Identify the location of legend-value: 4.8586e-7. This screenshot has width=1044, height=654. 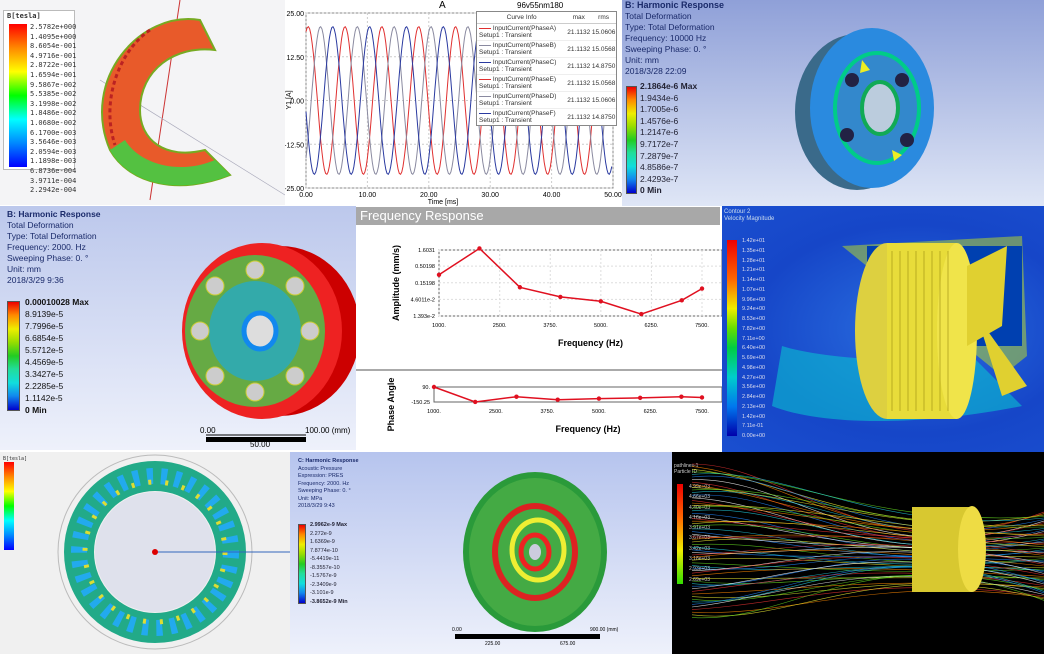
(659, 167).